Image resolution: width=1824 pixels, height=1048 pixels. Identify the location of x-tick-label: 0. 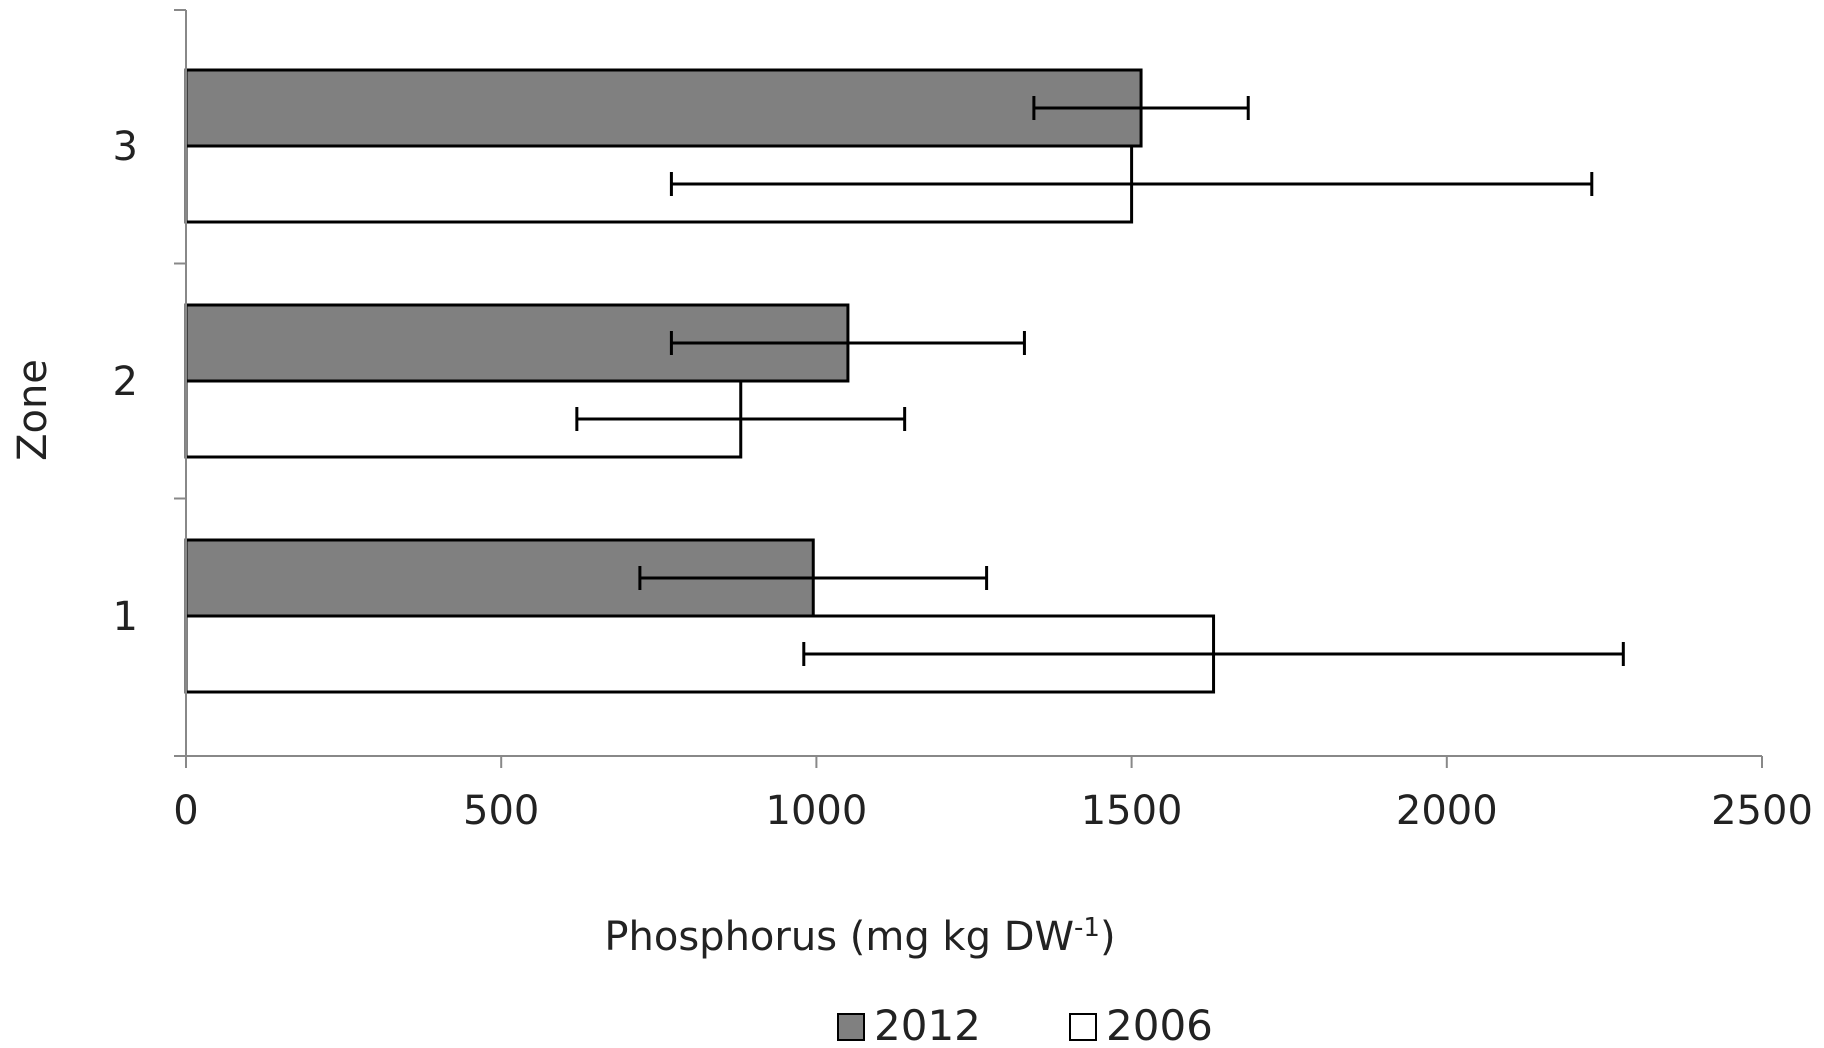
(185, 811).